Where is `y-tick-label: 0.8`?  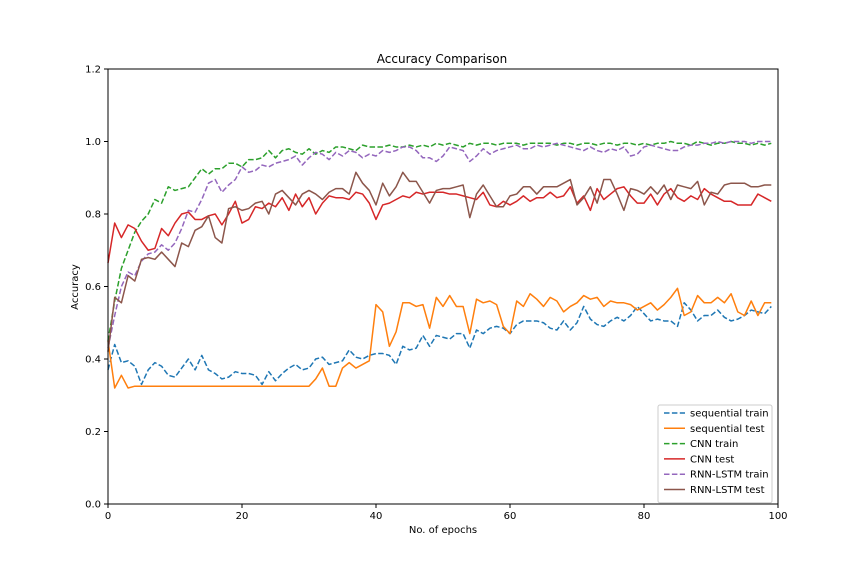
y-tick-label: 0.8 is located at coordinates (93, 215).